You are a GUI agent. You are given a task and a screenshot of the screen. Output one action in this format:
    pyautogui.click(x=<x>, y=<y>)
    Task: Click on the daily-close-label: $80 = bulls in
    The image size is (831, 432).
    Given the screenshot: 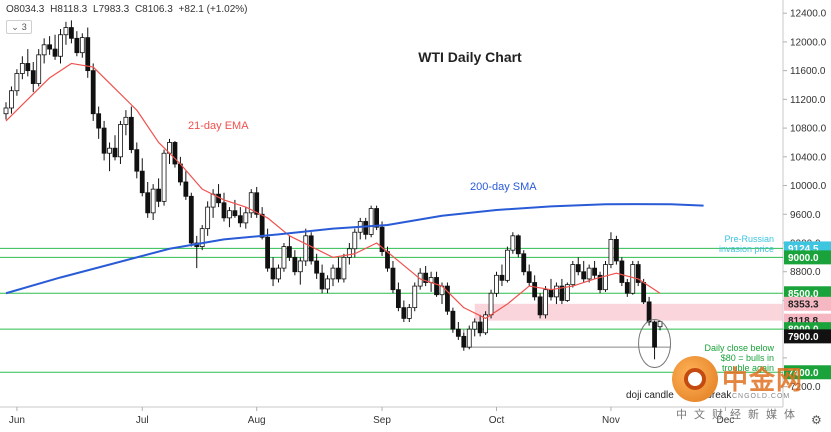 What is the action you would take?
    pyautogui.click(x=747, y=358)
    